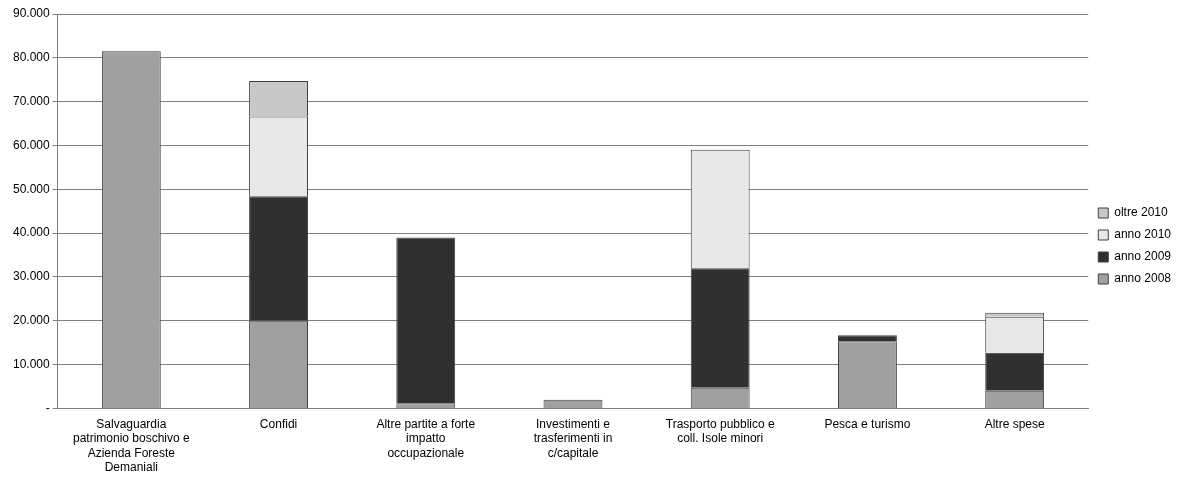 This screenshot has width=1191, height=488. I want to click on y-tick-label: 20.000, so click(32, 320).